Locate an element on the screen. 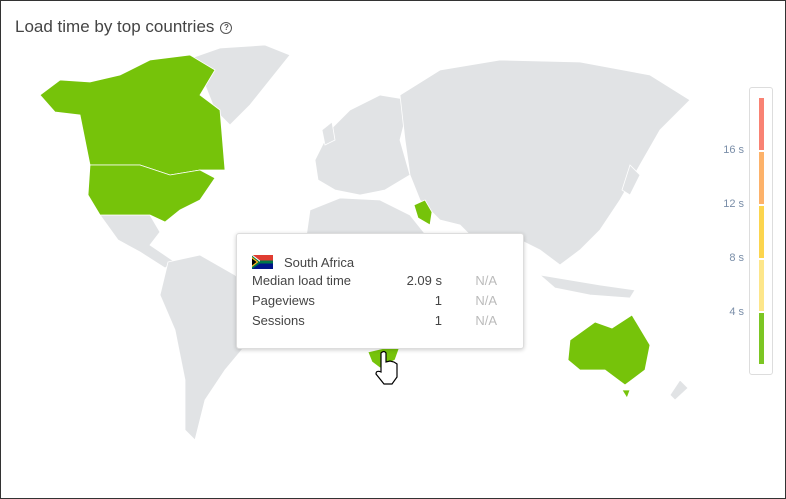  south-africa-flag-icon is located at coordinates (262, 262).